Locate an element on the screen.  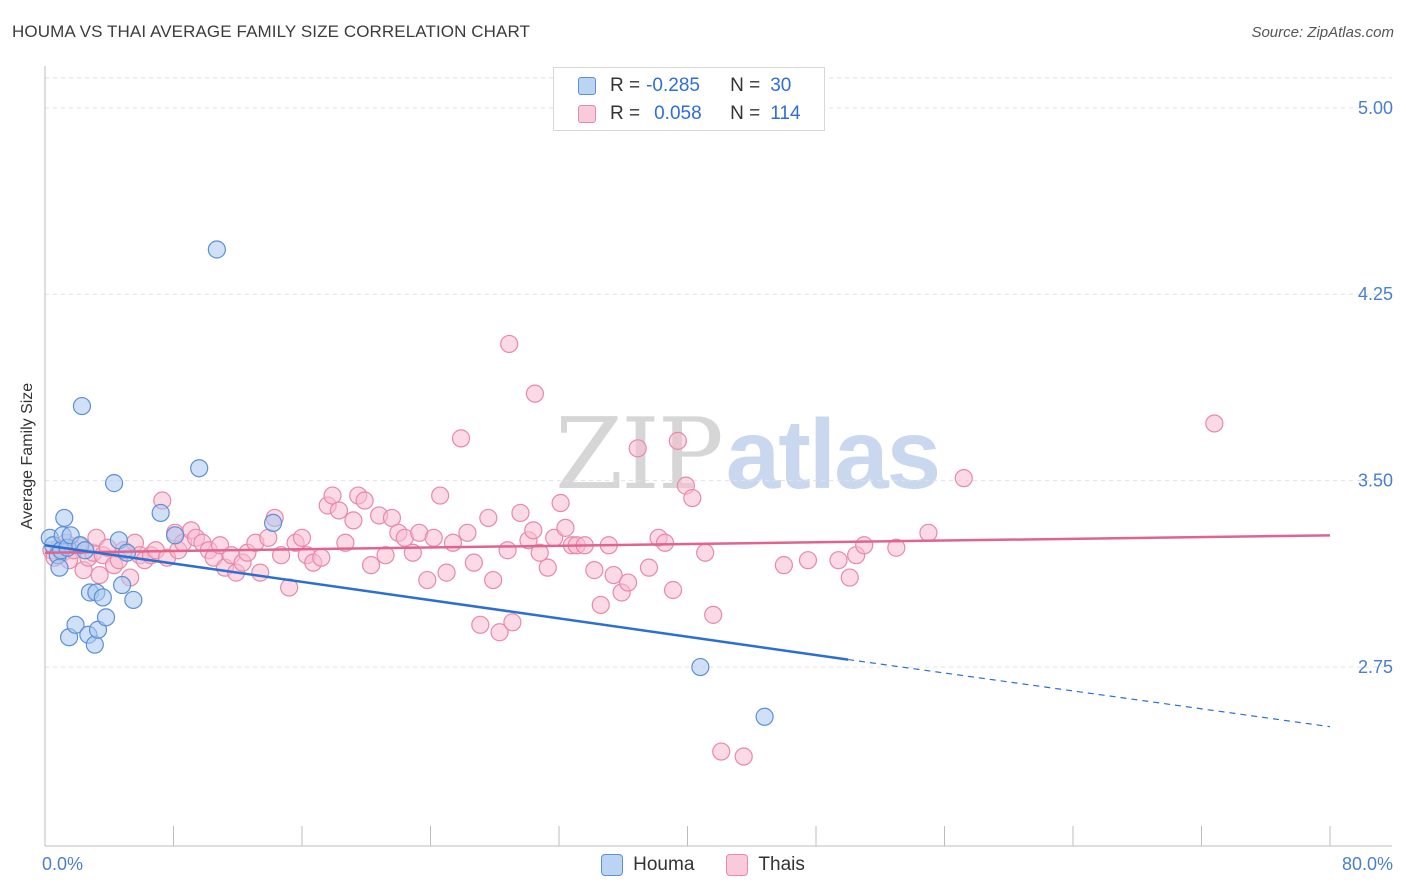
series-legend: Houma Thais is located at coordinates (703, 865).